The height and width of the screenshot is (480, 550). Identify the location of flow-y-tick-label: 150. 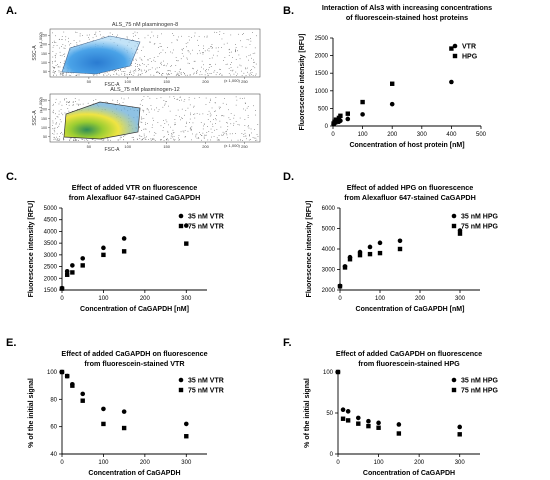
(44, 54).